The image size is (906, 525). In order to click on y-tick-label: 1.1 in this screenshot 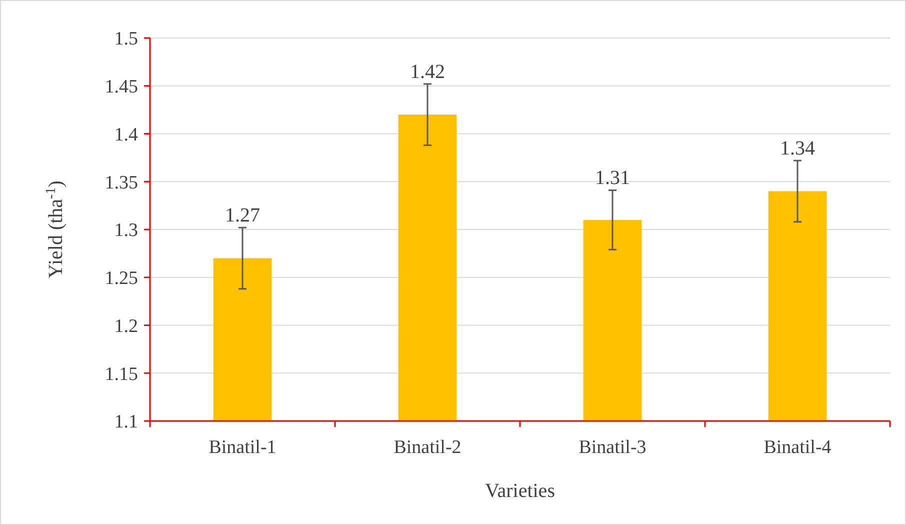, I will do `click(126, 422)`.